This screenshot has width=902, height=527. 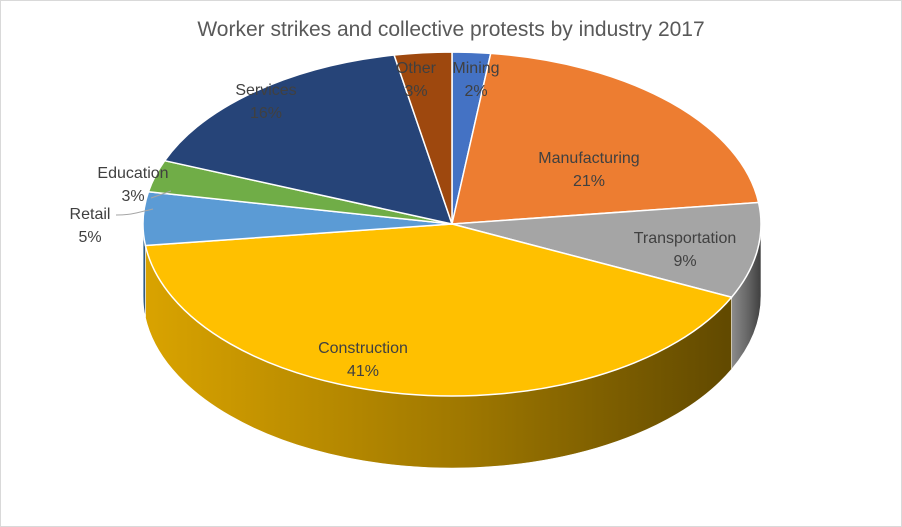 What do you see at coordinates (475, 91) in the screenshot?
I see `data-label-mining-percent: 2%` at bounding box center [475, 91].